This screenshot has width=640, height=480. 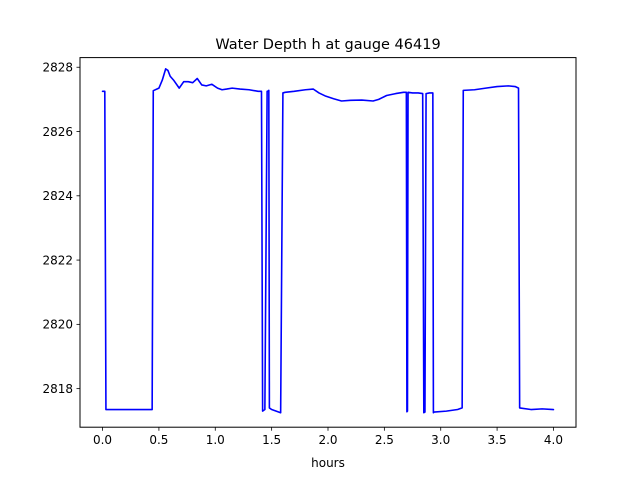 What do you see at coordinates (57, 389) in the screenshot?
I see `y-tick-label: 2818` at bounding box center [57, 389].